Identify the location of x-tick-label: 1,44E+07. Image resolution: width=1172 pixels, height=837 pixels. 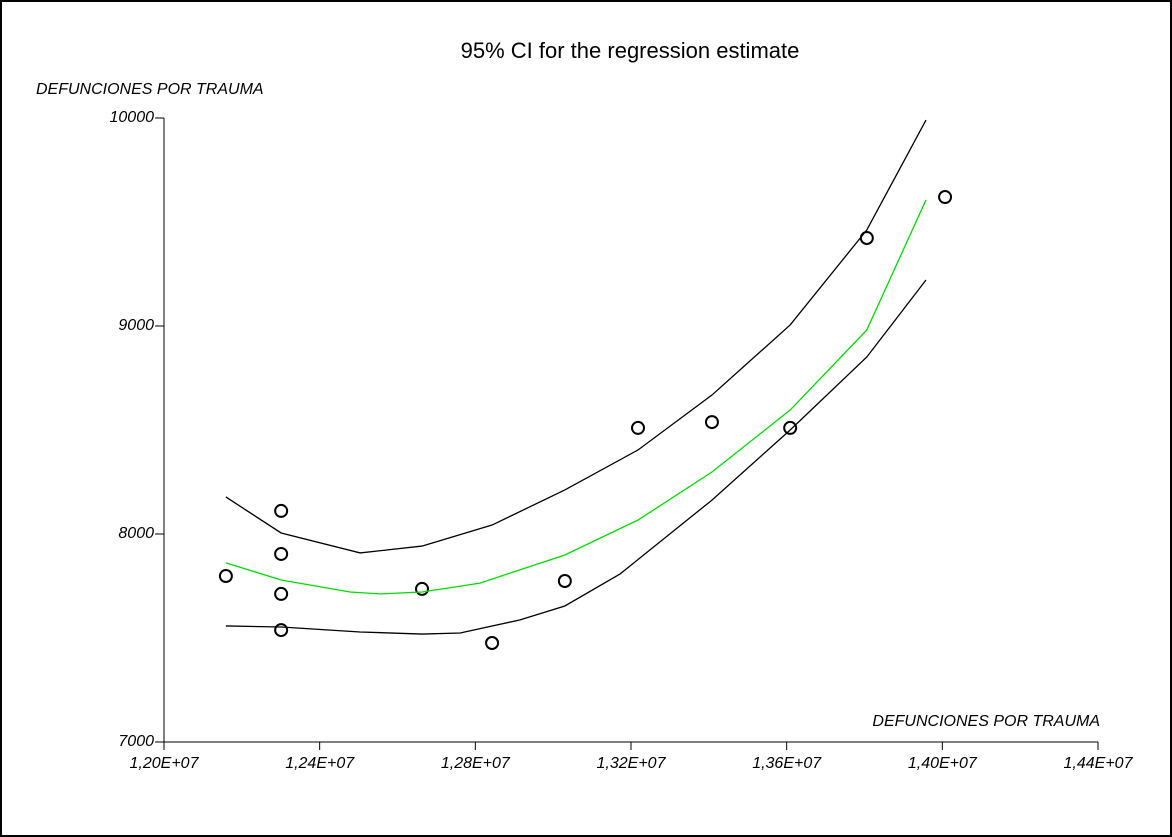
(1099, 763).